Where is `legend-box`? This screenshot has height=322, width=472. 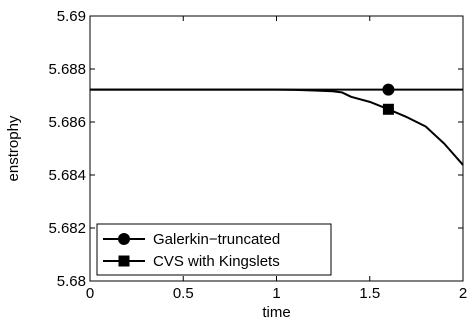 legend-box is located at coordinates (214, 249).